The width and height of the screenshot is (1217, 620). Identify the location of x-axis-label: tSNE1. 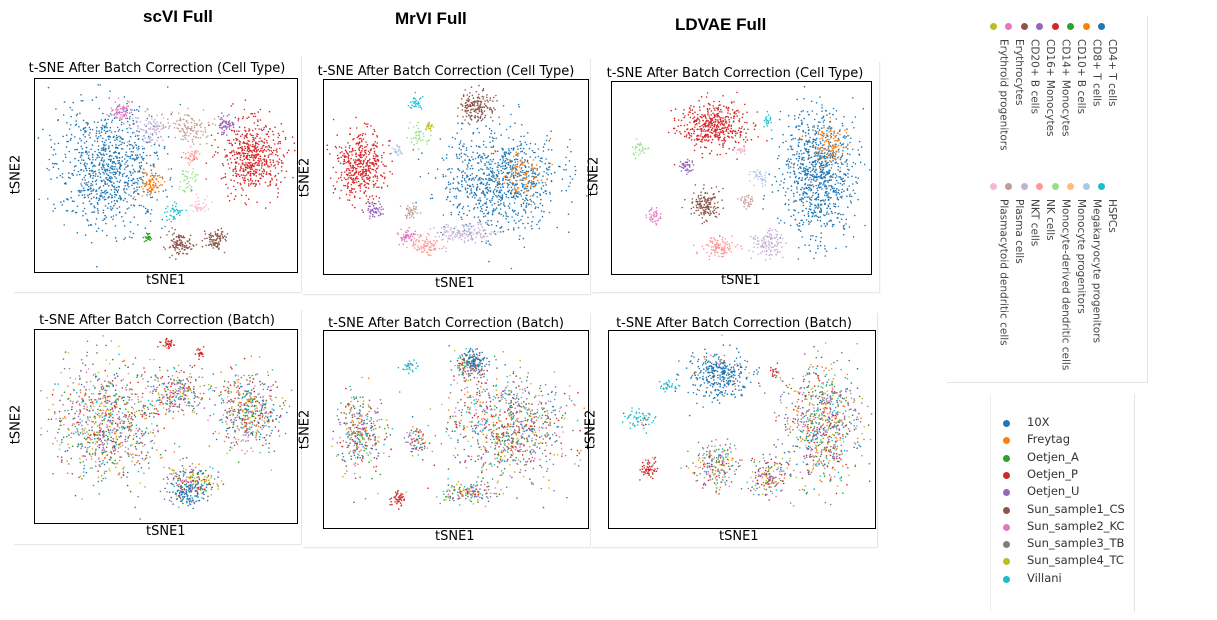
(455, 283).